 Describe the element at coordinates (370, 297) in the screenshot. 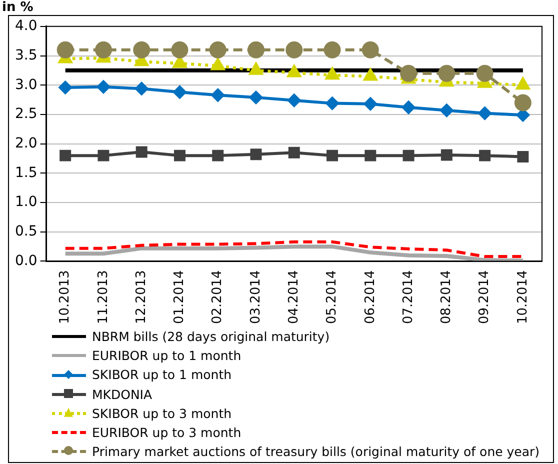

I see `x-tick-label: 06.2014` at that location.